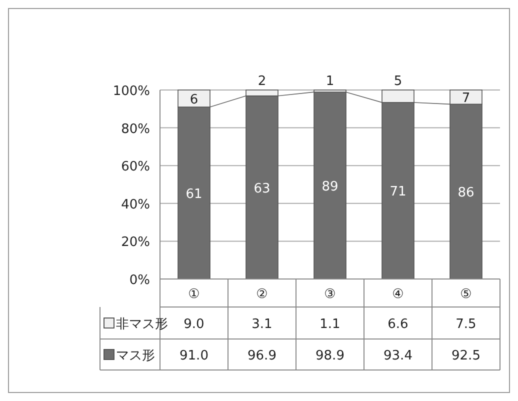 This screenshot has width=518, height=401. What do you see at coordinates (135, 242) in the screenshot?
I see `y-tick-label: 20%` at bounding box center [135, 242].